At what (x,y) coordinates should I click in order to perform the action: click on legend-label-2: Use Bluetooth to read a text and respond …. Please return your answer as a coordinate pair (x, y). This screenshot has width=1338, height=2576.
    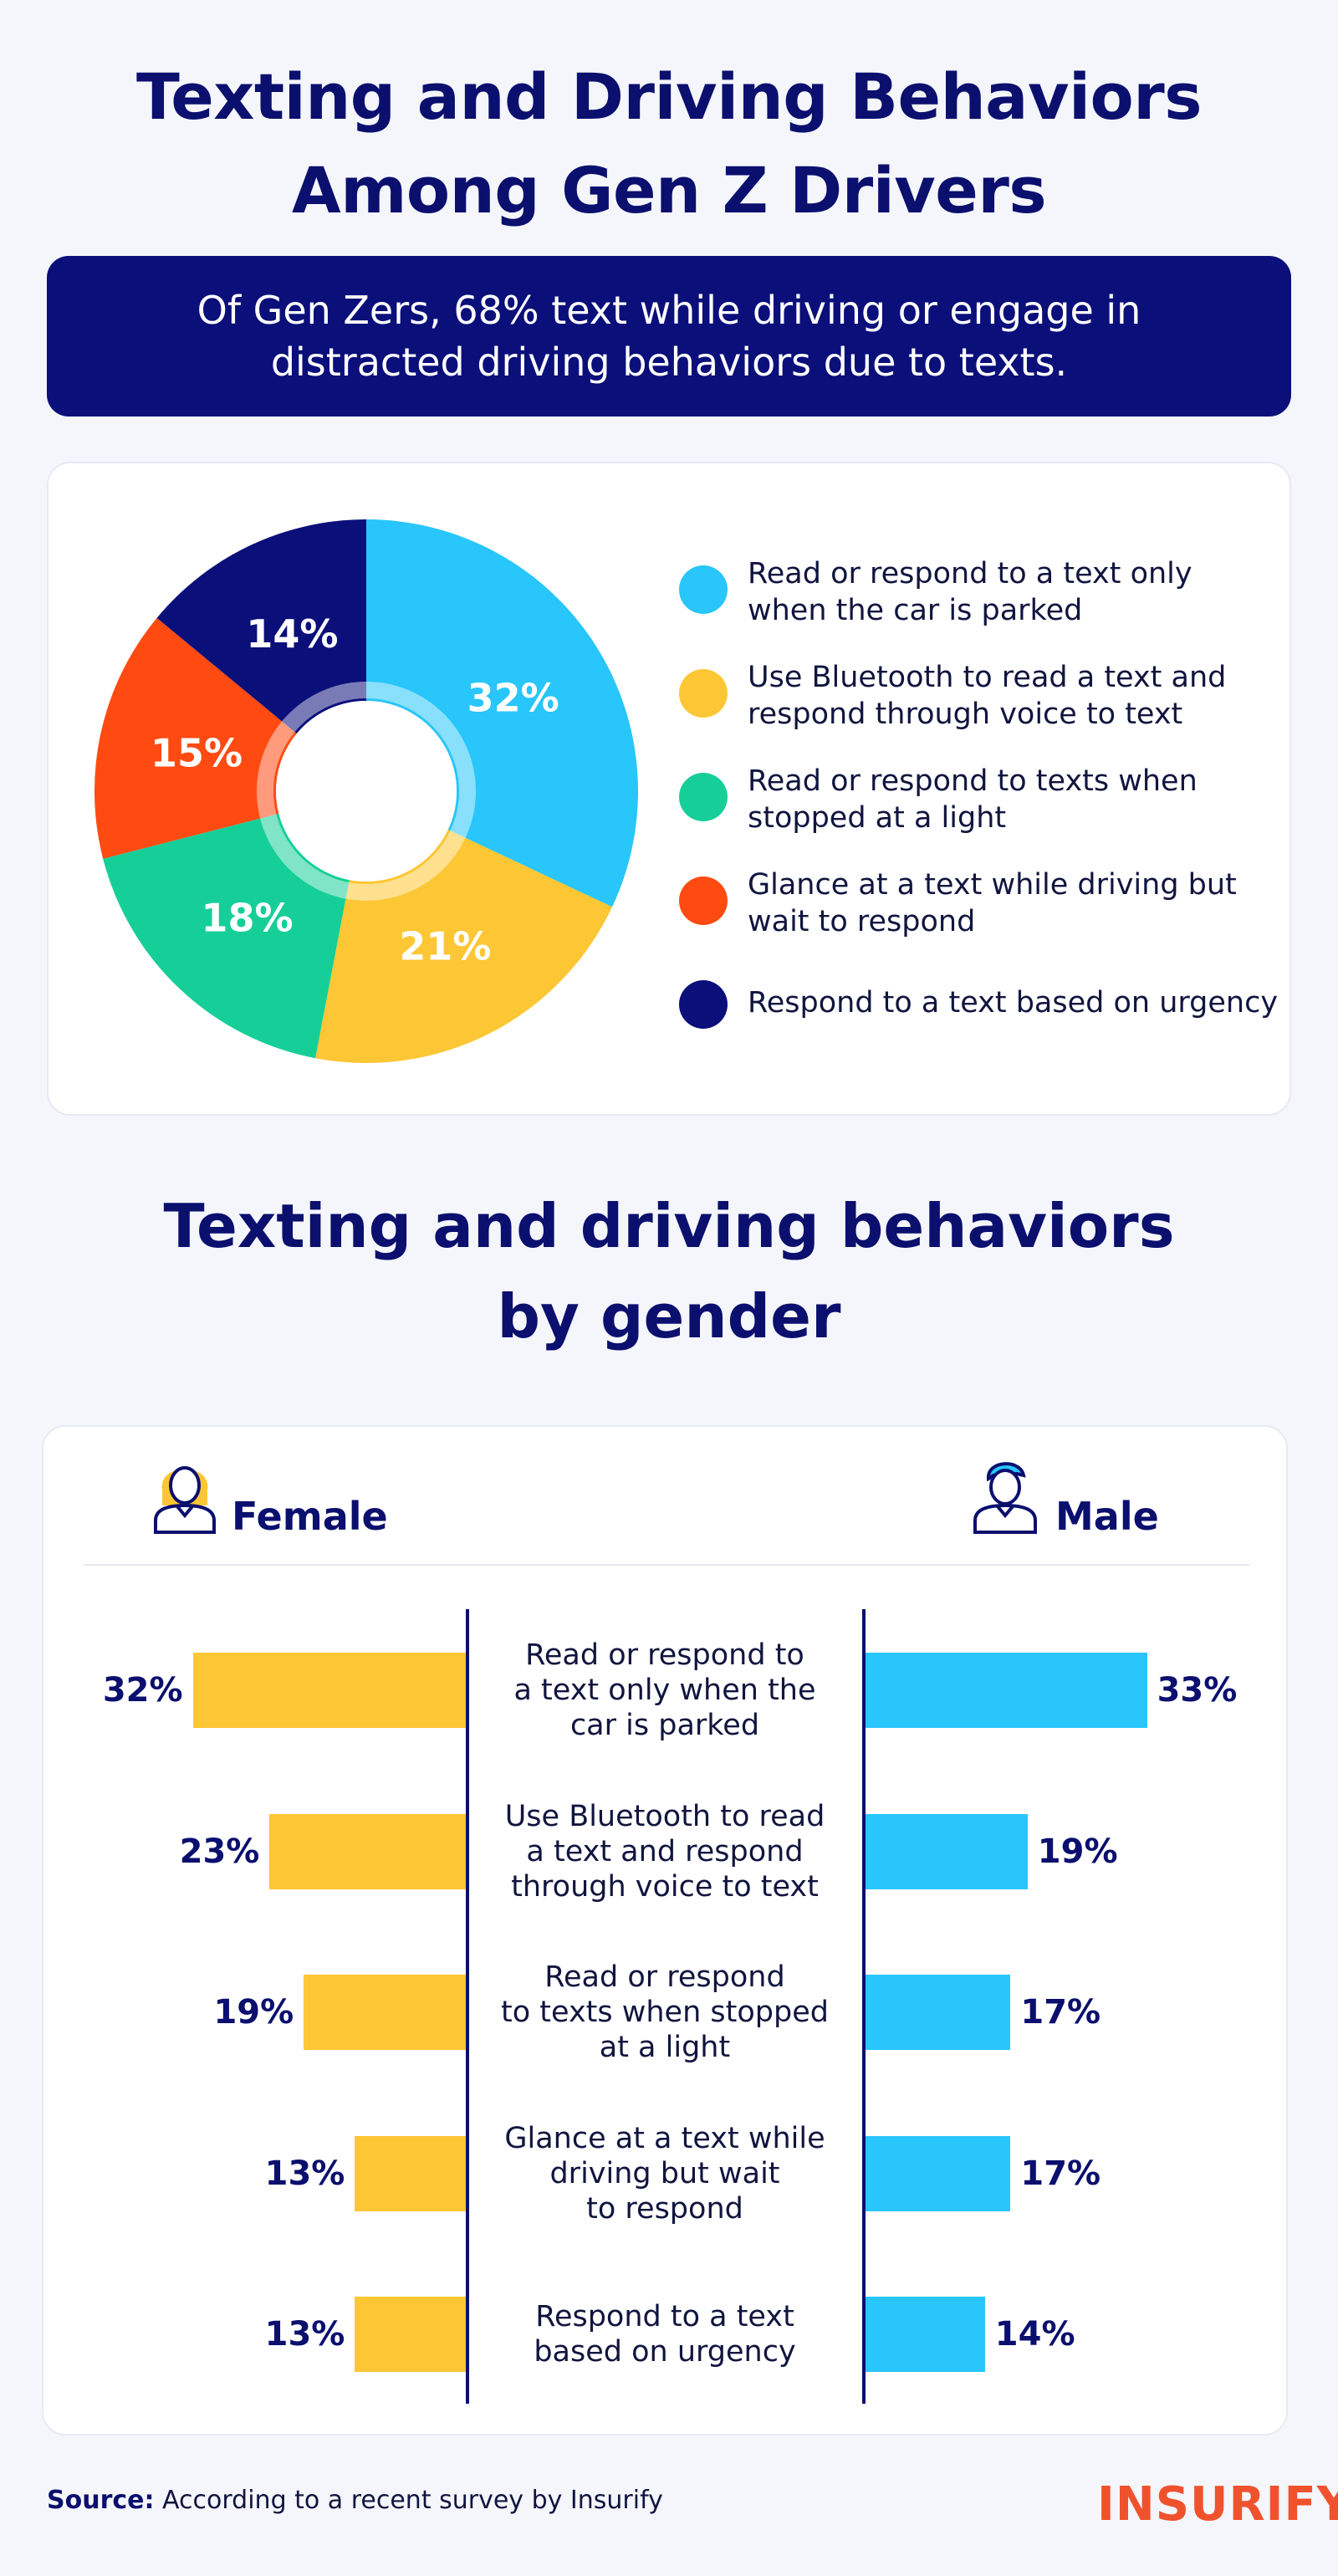
    Looking at the image, I should click on (1015, 696).